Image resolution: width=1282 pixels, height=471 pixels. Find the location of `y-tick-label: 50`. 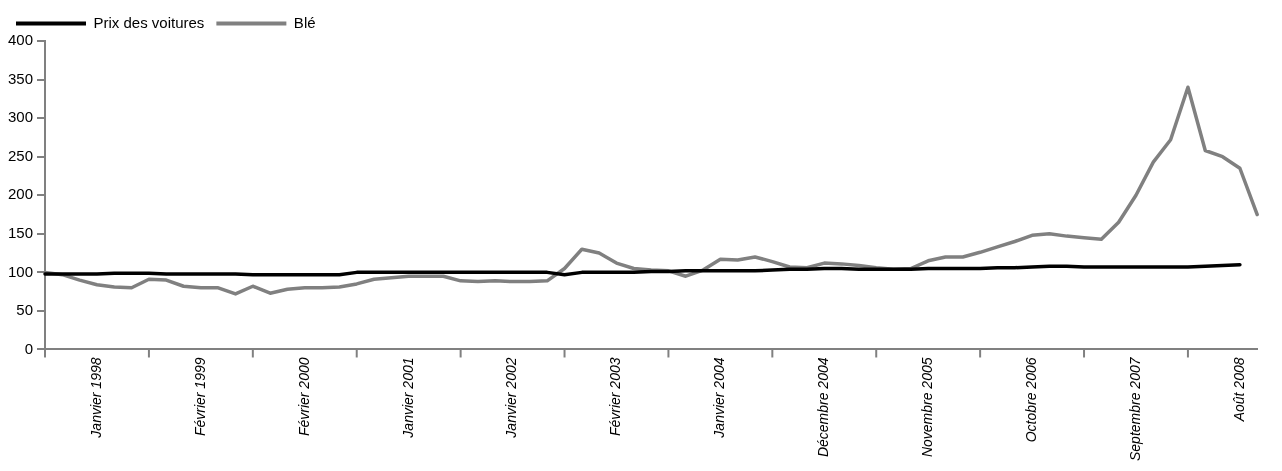

y-tick-label: 50 is located at coordinates (25, 310).